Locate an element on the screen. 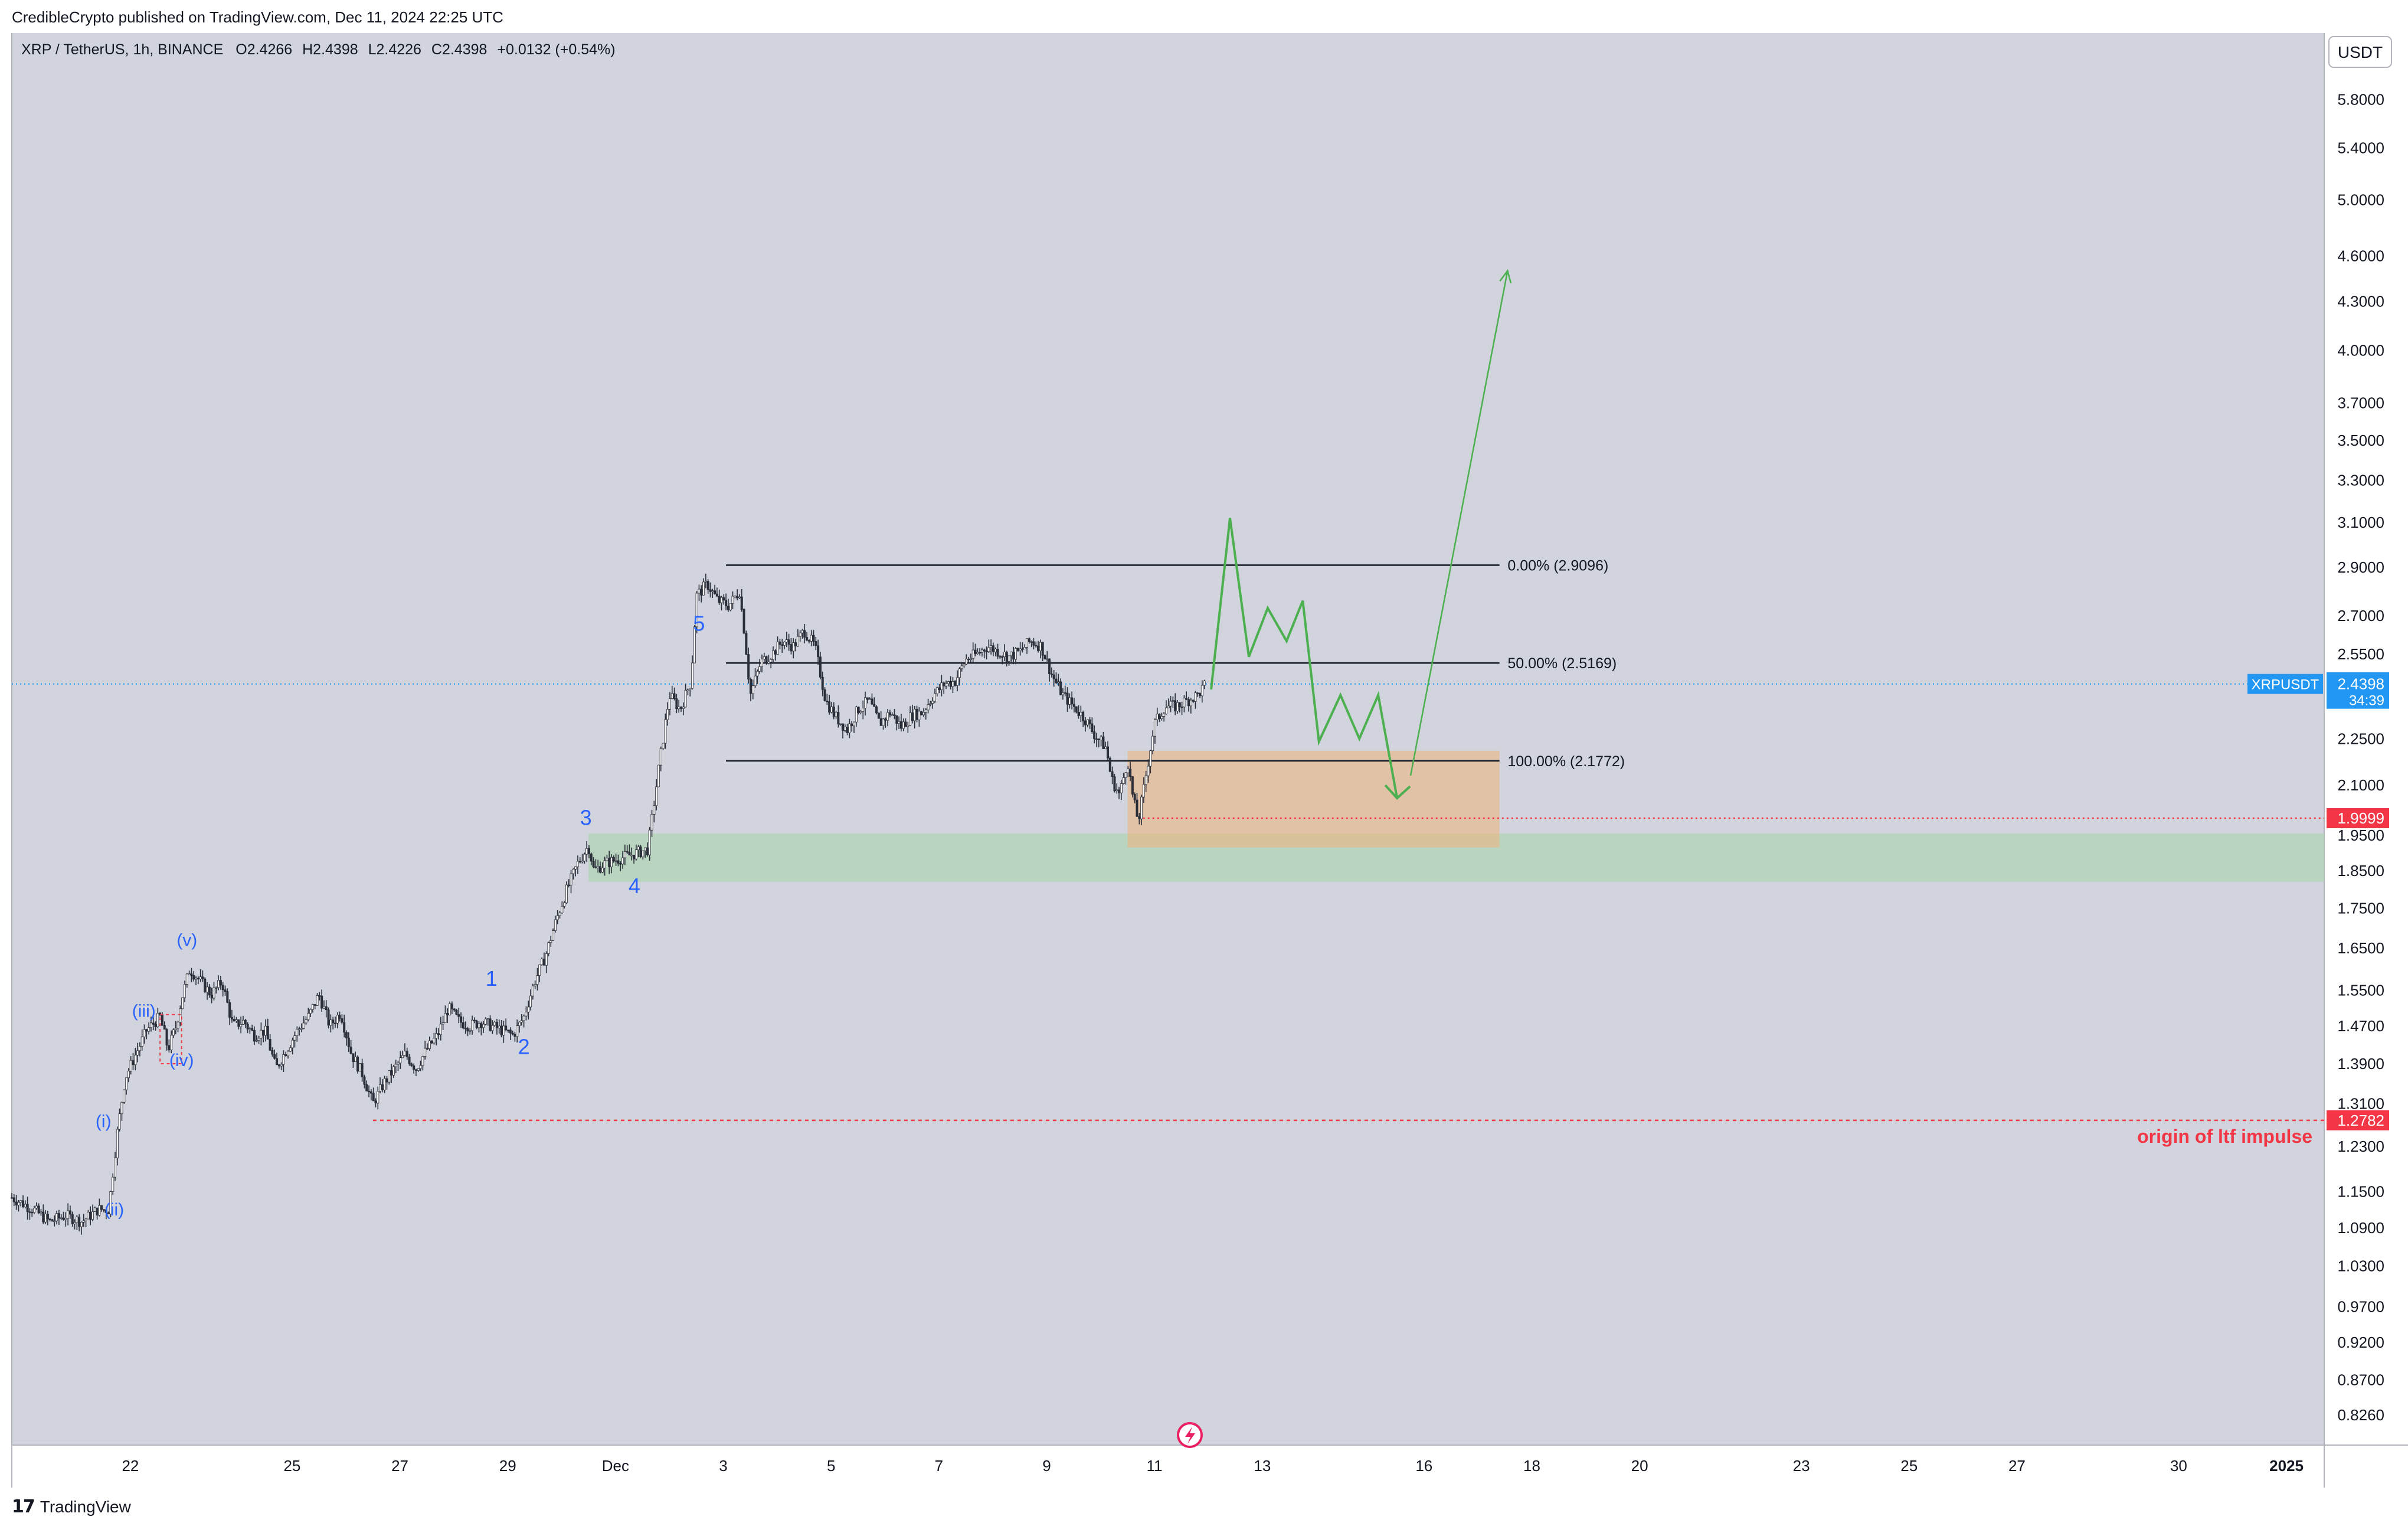 Image resolution: width=2408 pixels, height=1523 pixels. price-badge-label: 1.9999 is located at coordinates (2360, 818).